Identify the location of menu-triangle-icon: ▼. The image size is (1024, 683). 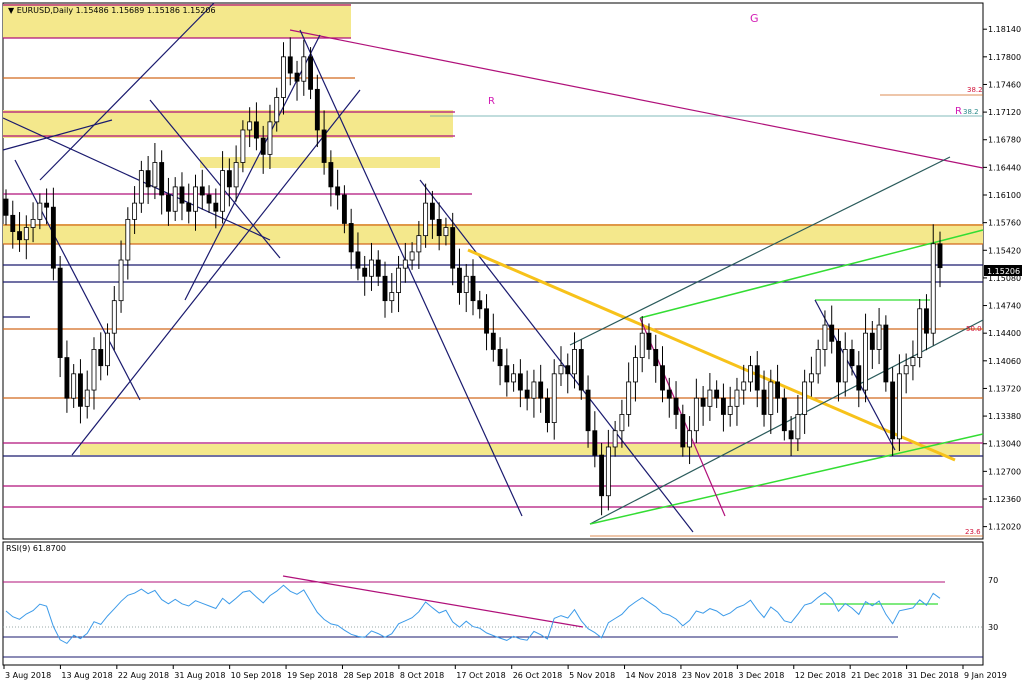
(12, 10).